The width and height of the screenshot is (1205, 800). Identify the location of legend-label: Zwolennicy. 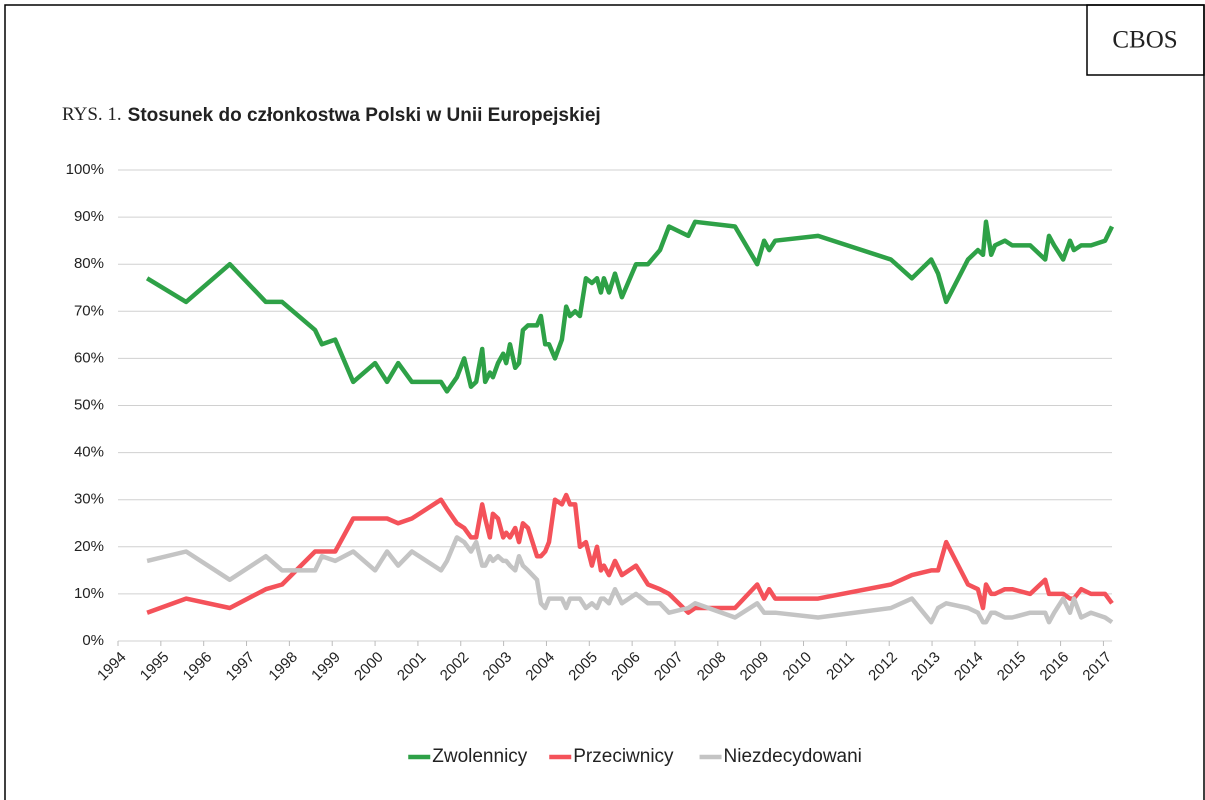
(480, 756).